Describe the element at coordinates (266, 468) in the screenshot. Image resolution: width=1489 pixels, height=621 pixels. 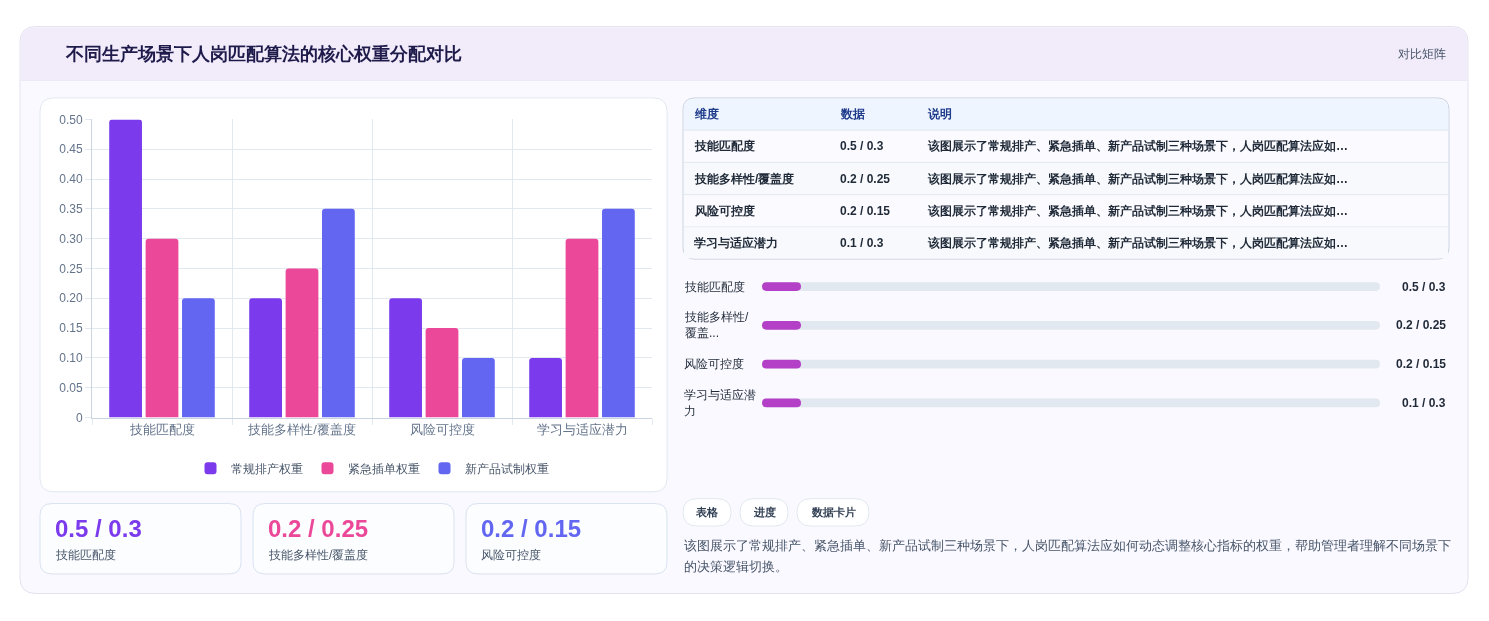
I see `legend-label: 常规排产权重` at that location.